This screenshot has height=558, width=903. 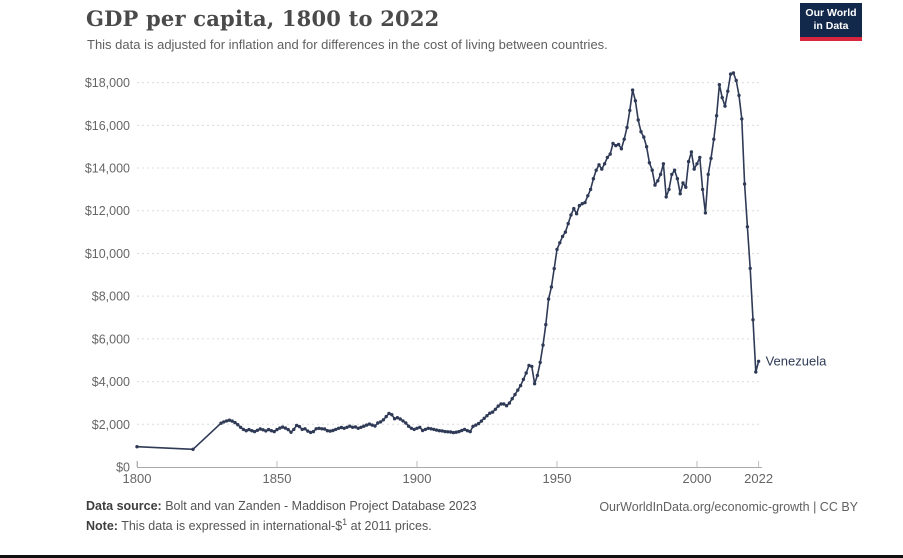 I want to click on data-source-label: Data source:, so click(x=124, y=506).